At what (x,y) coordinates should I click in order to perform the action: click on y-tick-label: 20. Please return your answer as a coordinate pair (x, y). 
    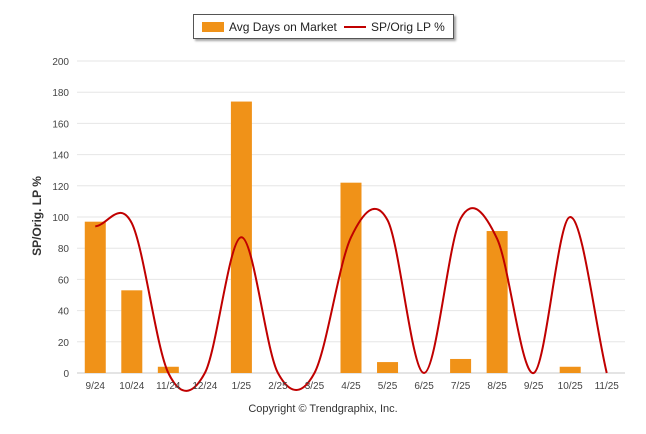
    Looking at the image, I should click on (64, 343).